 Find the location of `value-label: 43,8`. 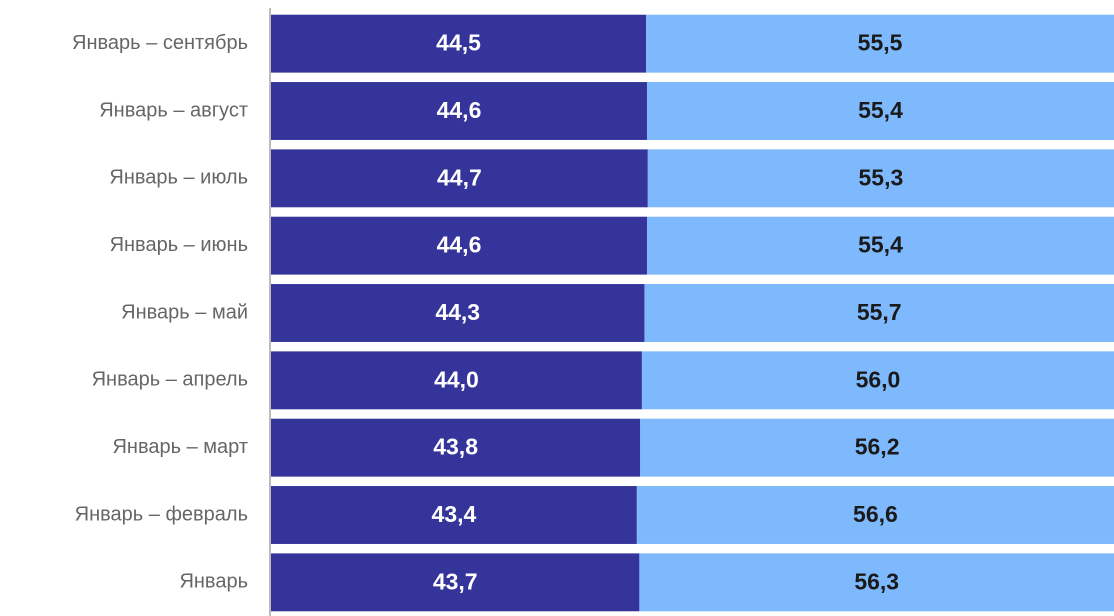

value-label: 43,8 is located at coordinates (455, 447).